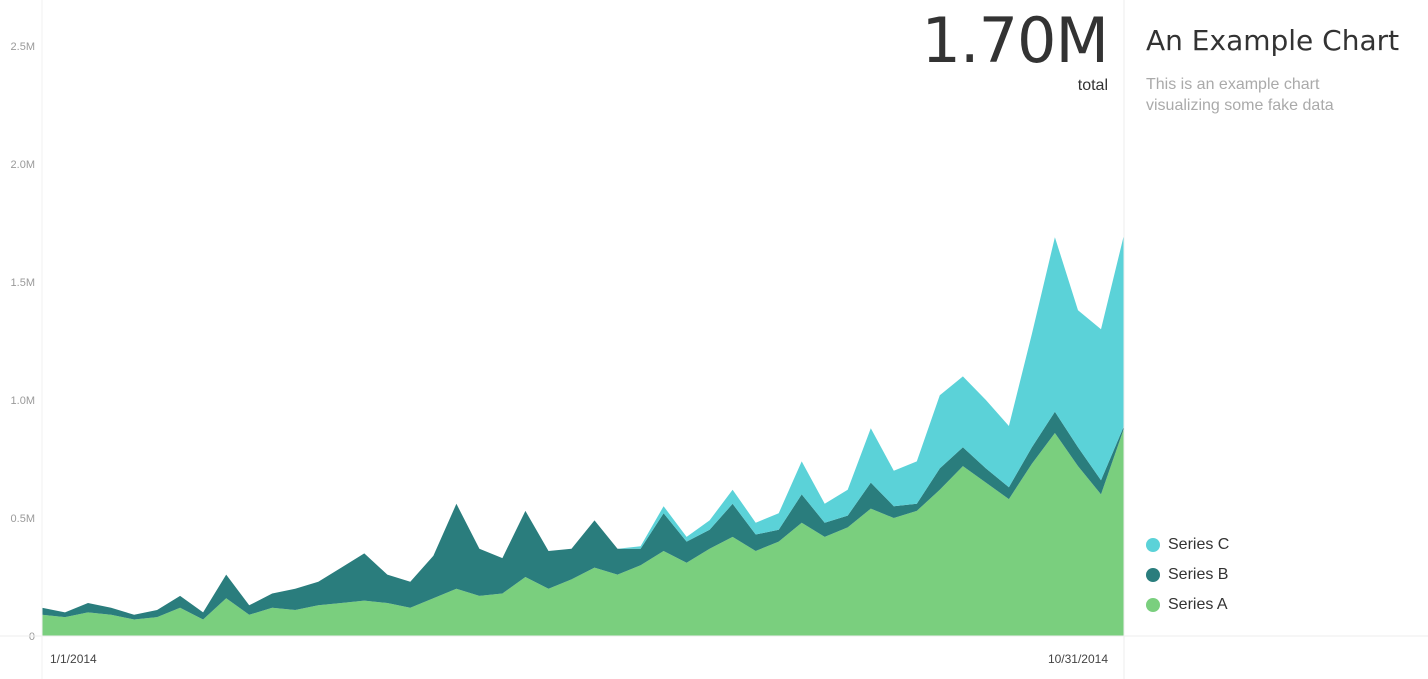  I want to click on y-axis: 0 0.5M 1.0M 1.5M 2.0M 2.5M, so click(23, 342).